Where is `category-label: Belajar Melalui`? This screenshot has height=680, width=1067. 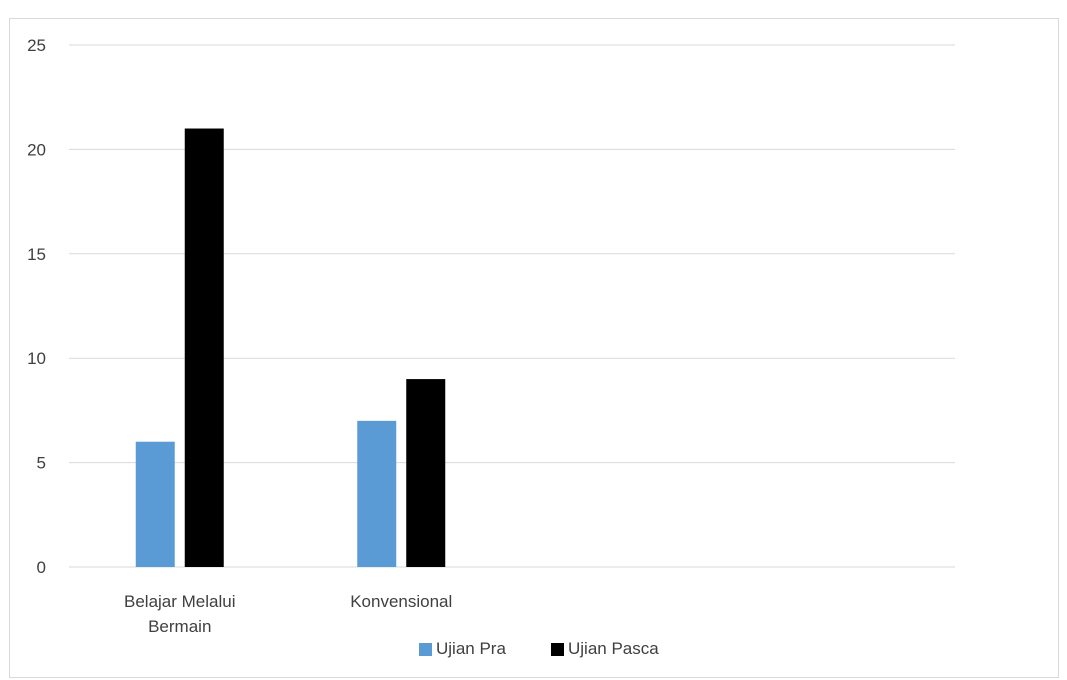 category-label: Belajar Melalui is located at coordinates (180, 601).